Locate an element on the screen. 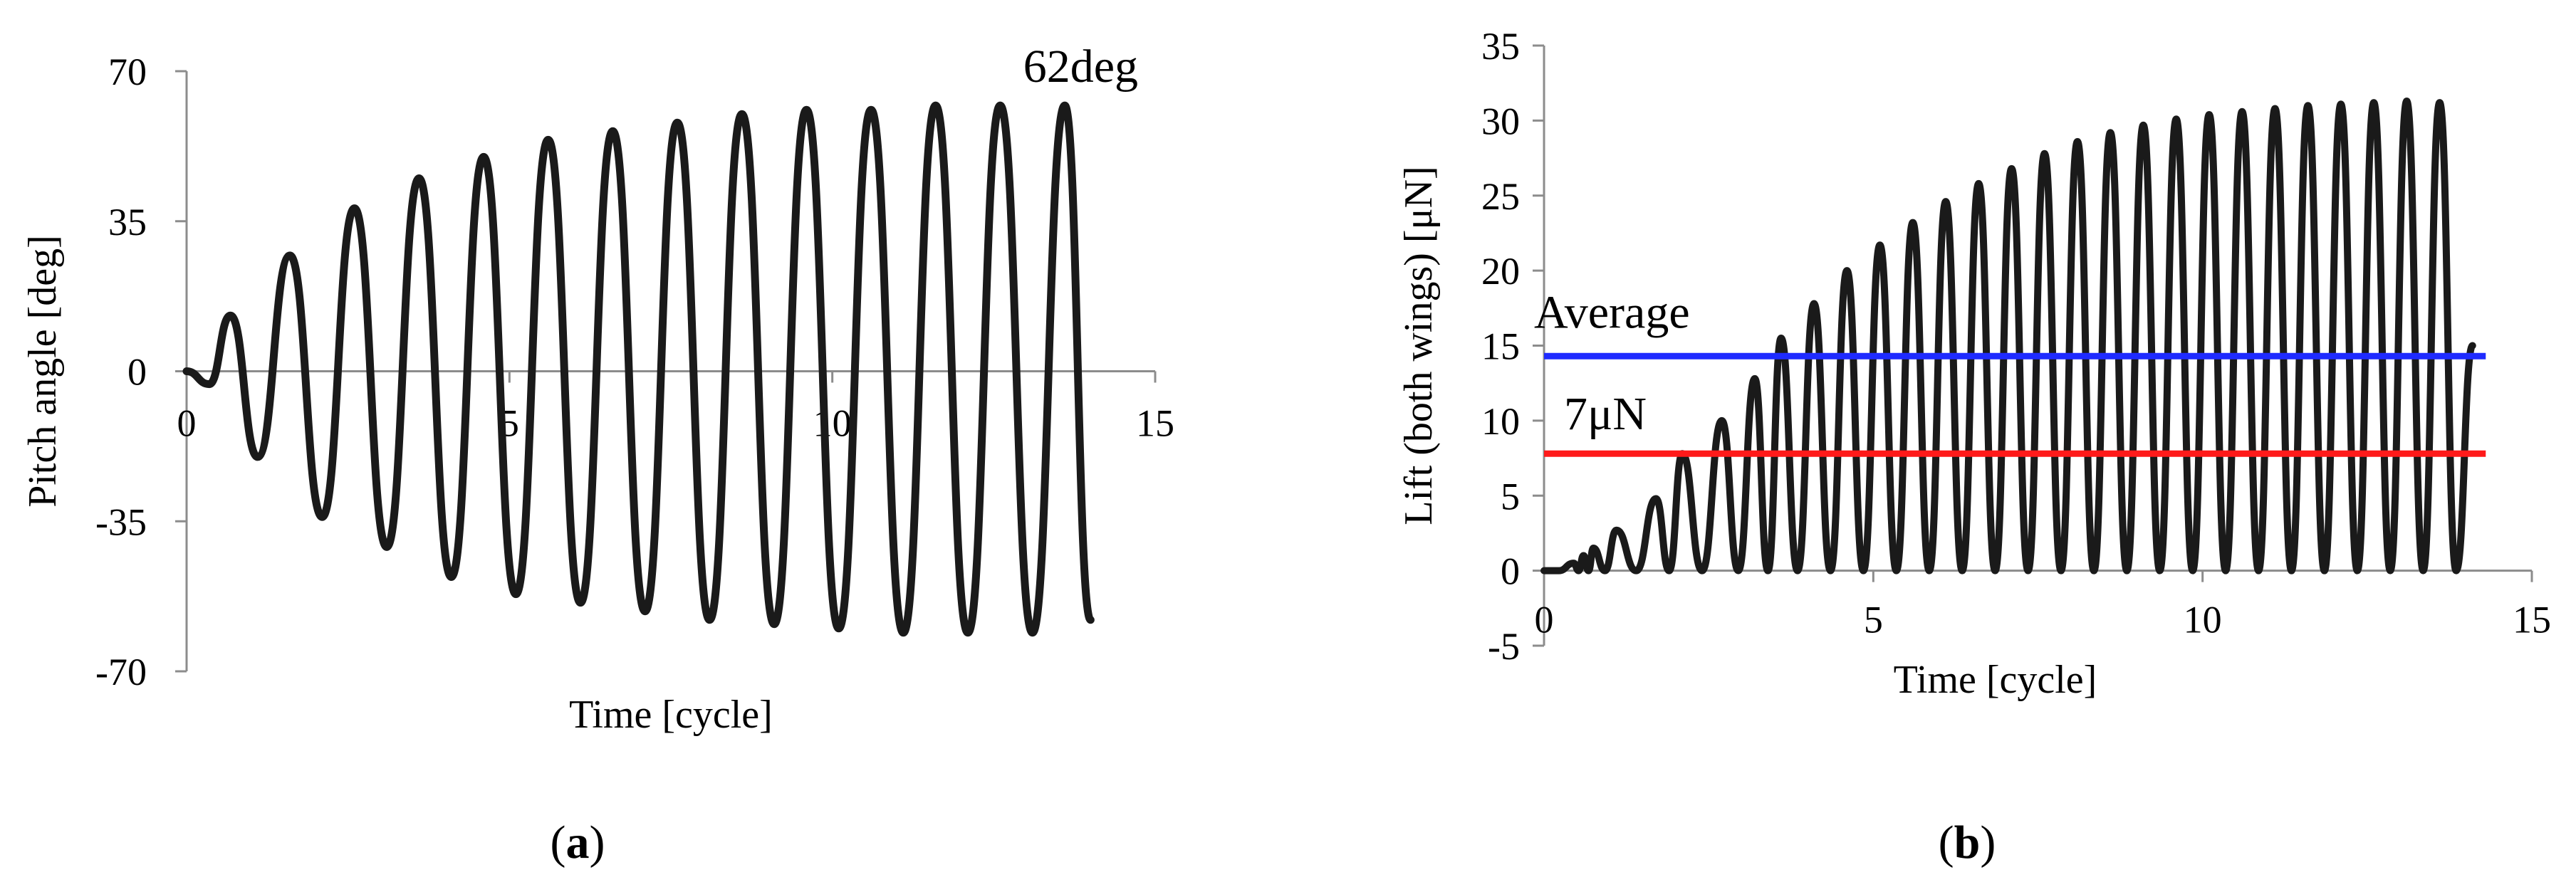 Image resolution: width=2576 pixels, height=892 pixels. panel-label-b: (b) is located at coordinates (1967, 843).